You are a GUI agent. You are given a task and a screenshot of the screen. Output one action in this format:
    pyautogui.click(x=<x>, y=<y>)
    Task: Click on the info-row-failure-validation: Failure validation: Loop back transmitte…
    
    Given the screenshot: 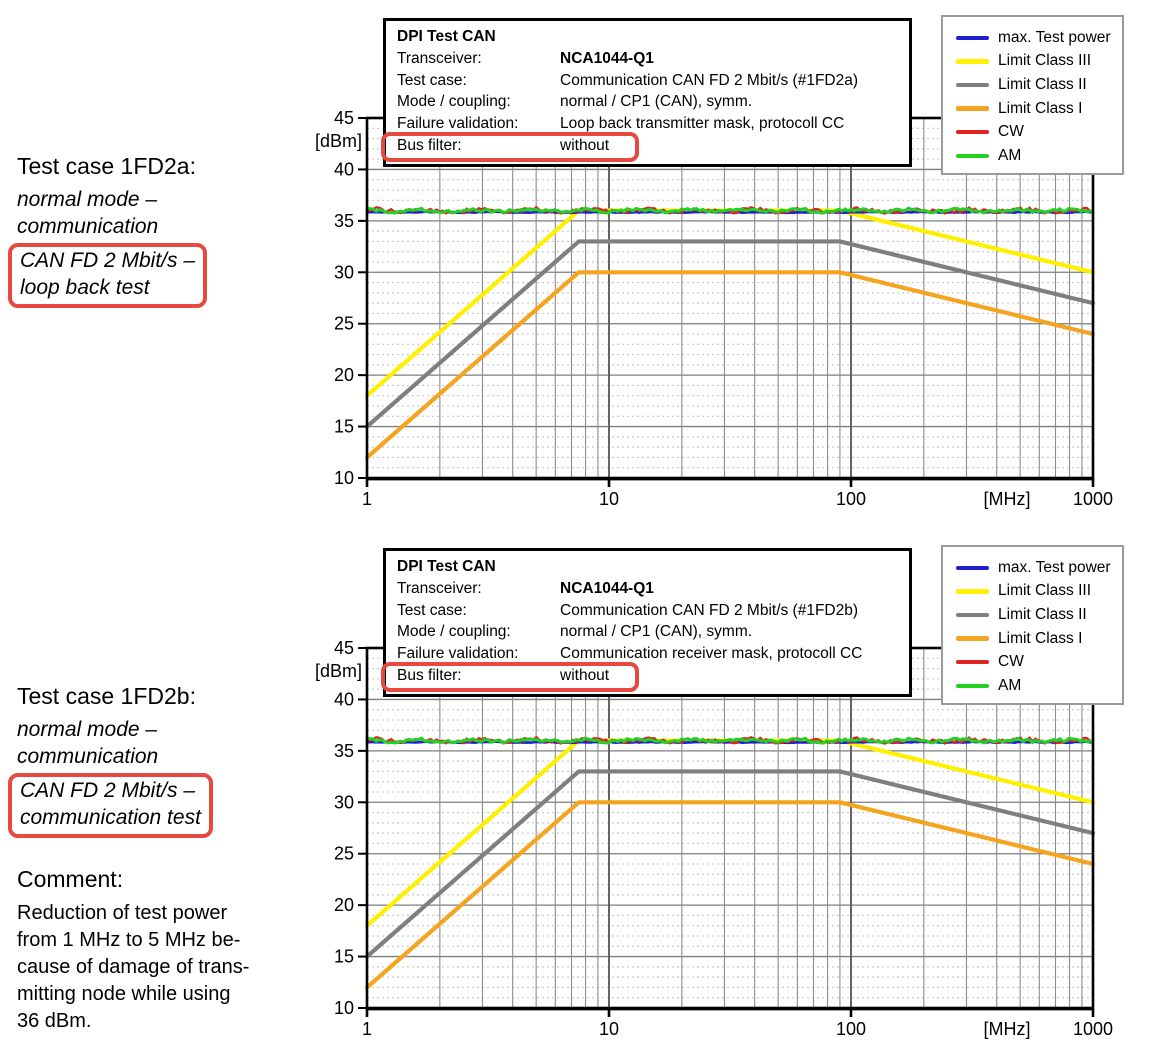 What is the action you would take?
    pyautogui.click(x=648, y=124)
    